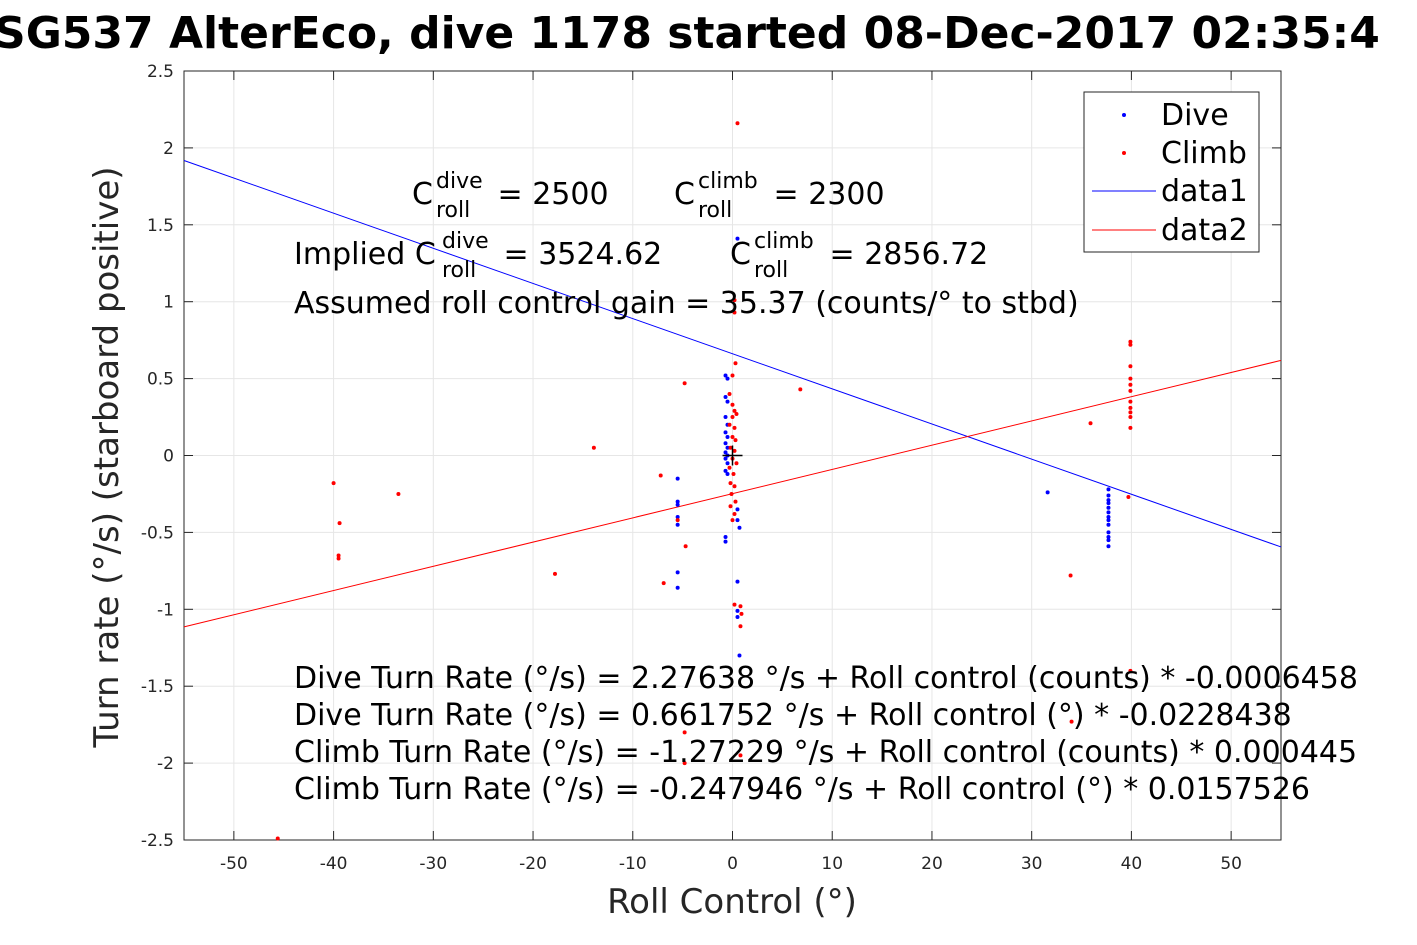 This screenshot has width=1417, height=945. Describe the element at coordinates (157, 533) in the screenshot. I see `y-tick-label: -0.5` at that location.